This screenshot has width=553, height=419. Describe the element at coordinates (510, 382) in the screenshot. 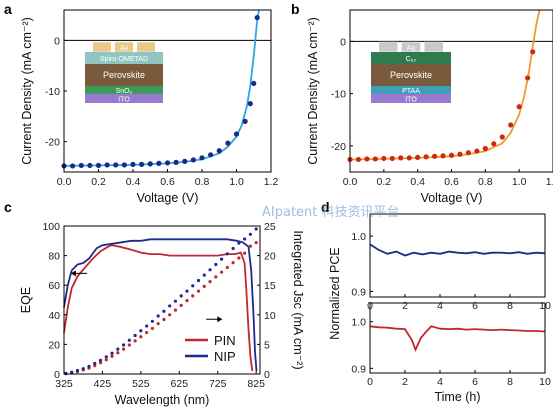

I see `x-tick-label: 8` at that location.